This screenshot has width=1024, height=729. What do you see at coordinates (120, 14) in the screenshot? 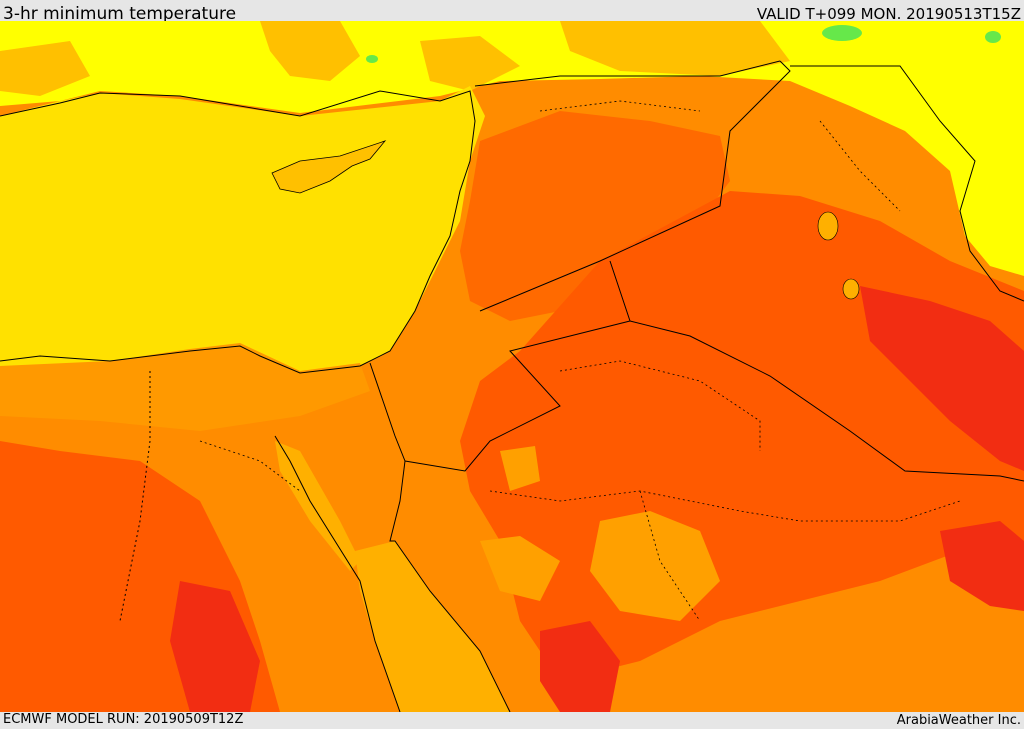
I see `map-title: 3-hr minimum temperature` at bounding box center [120, 14].